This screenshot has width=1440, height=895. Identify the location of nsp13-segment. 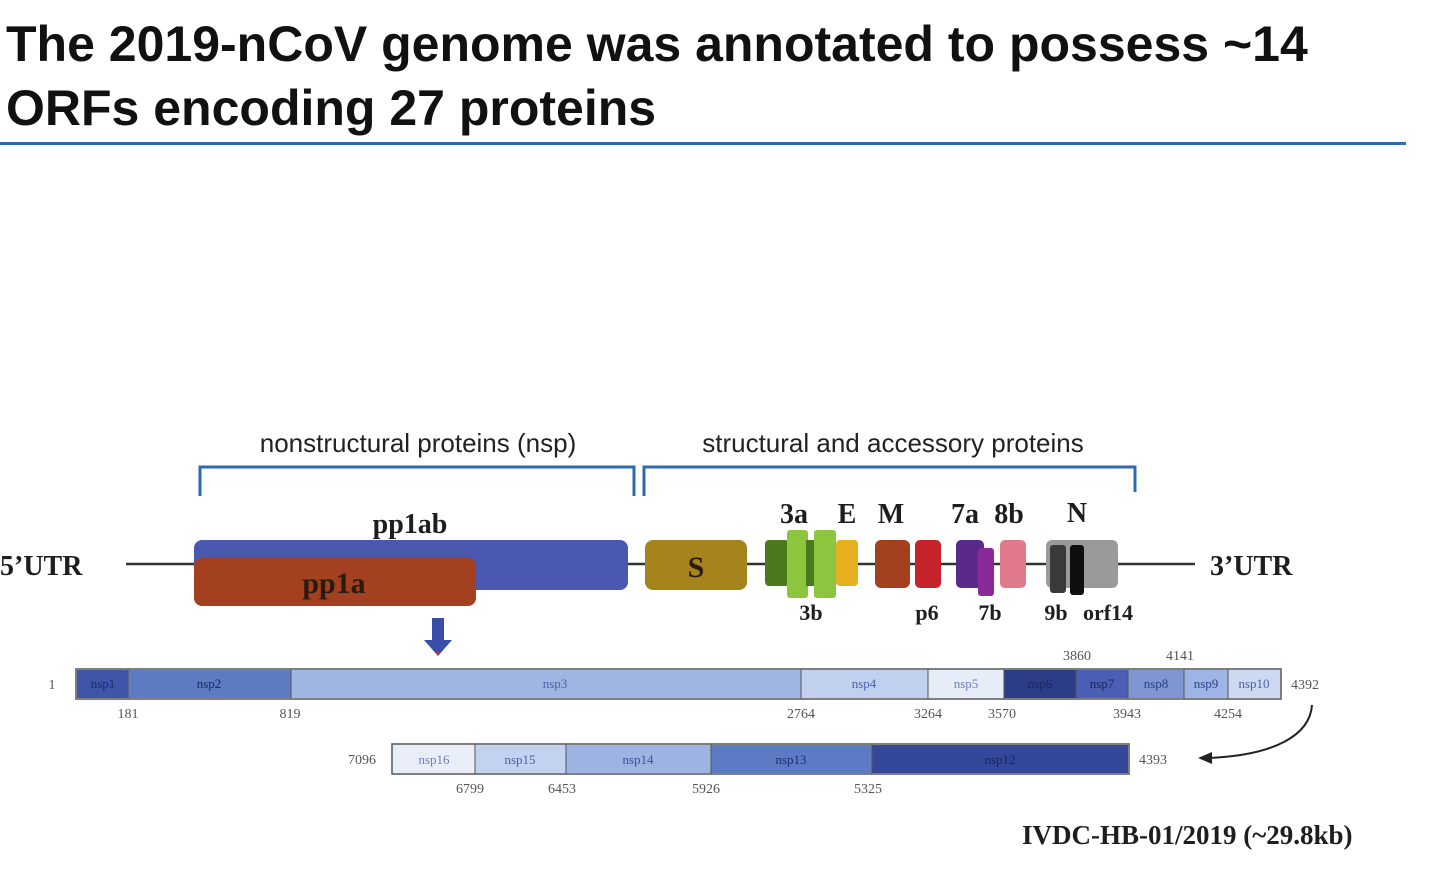
(791, 759).